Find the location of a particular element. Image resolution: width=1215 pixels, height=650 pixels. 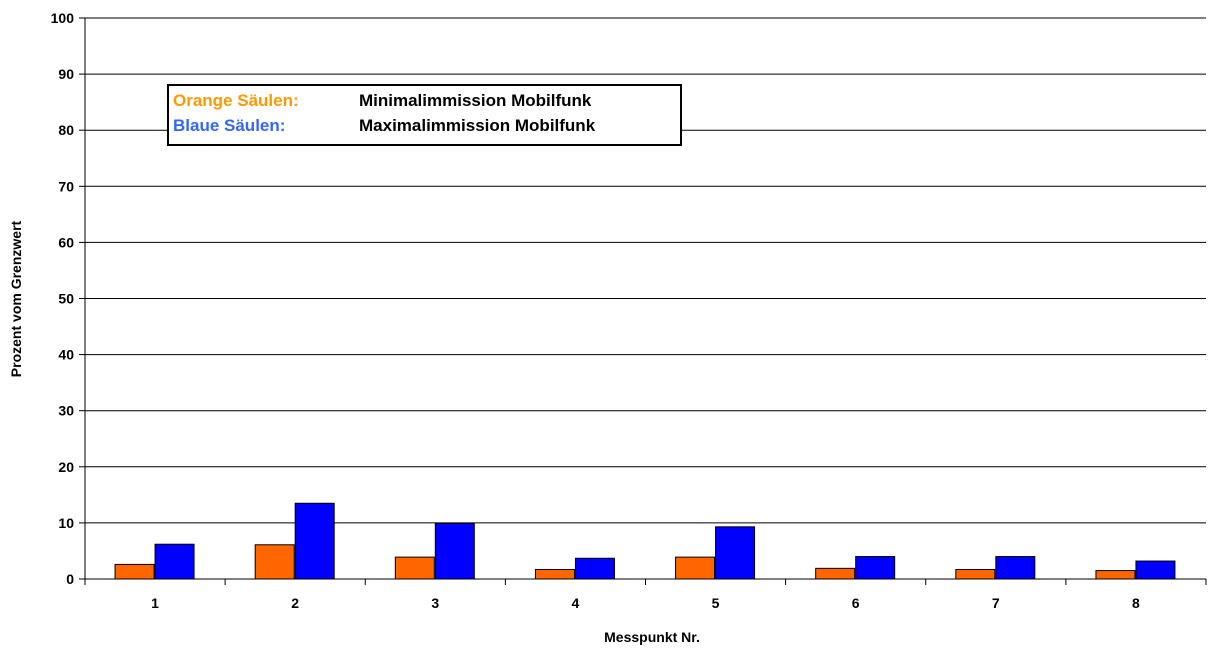

x-tick-labels: 1 2 3 4 5 6 7 8 is located at coordinates (645, 603).